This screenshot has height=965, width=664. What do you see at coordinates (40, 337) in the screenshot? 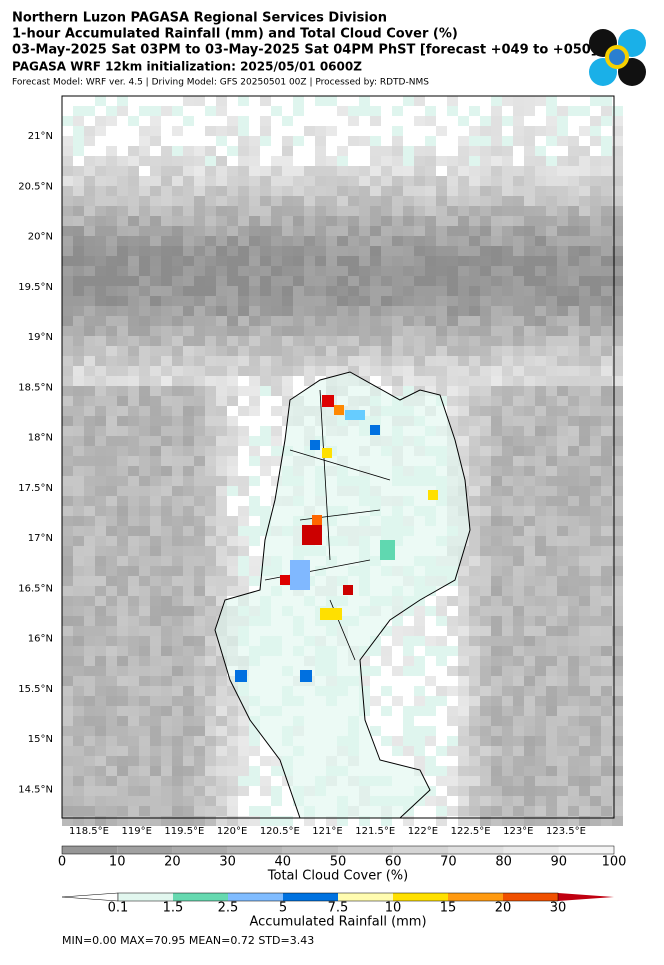
I see `lat-label: 19°N` at bounding box center [40, 337].